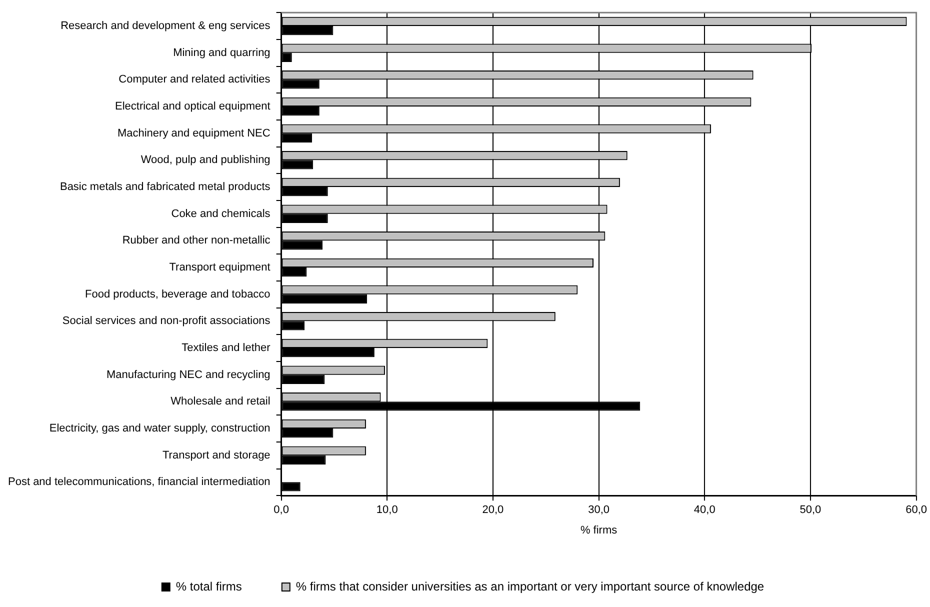  I want to click on y-tick-label: Computer and related activities, so click(194, 80).